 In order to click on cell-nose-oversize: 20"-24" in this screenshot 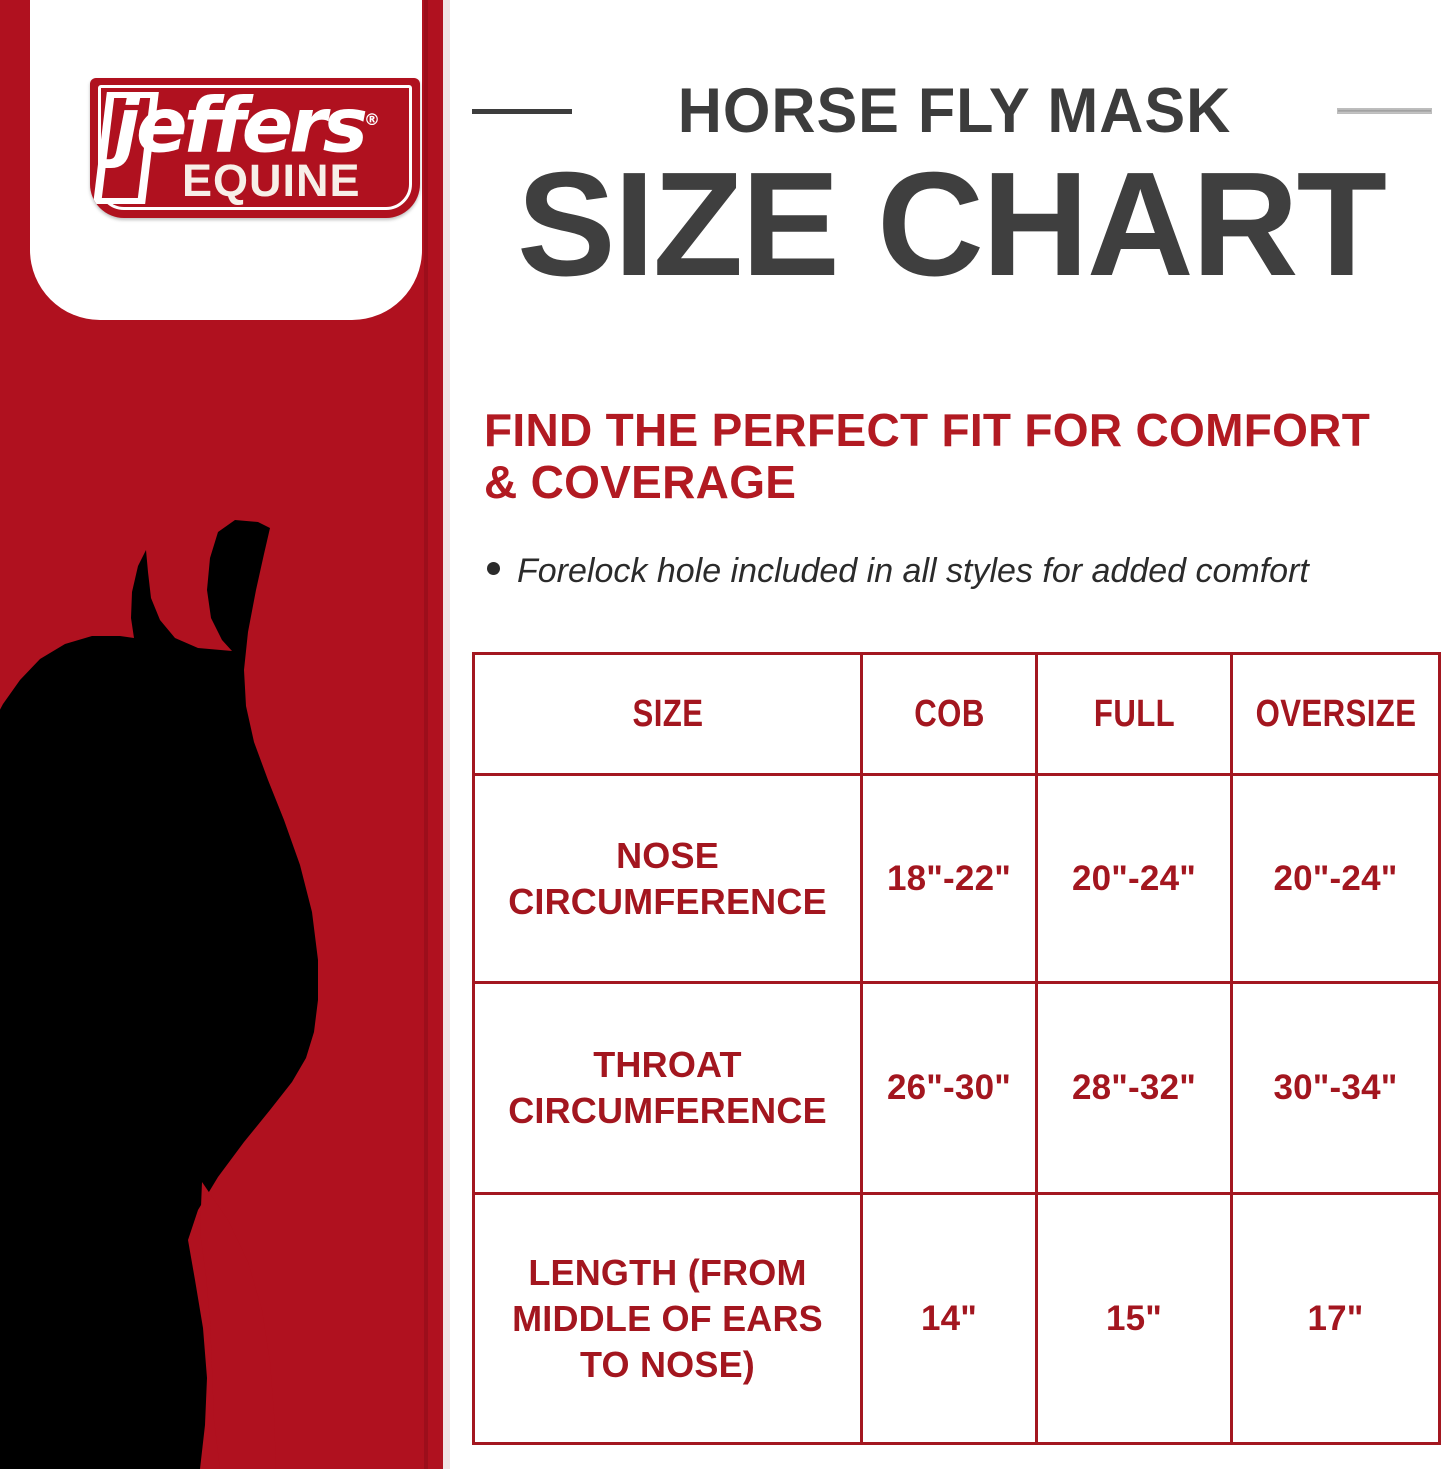, I will do `click(1335, 878)`.